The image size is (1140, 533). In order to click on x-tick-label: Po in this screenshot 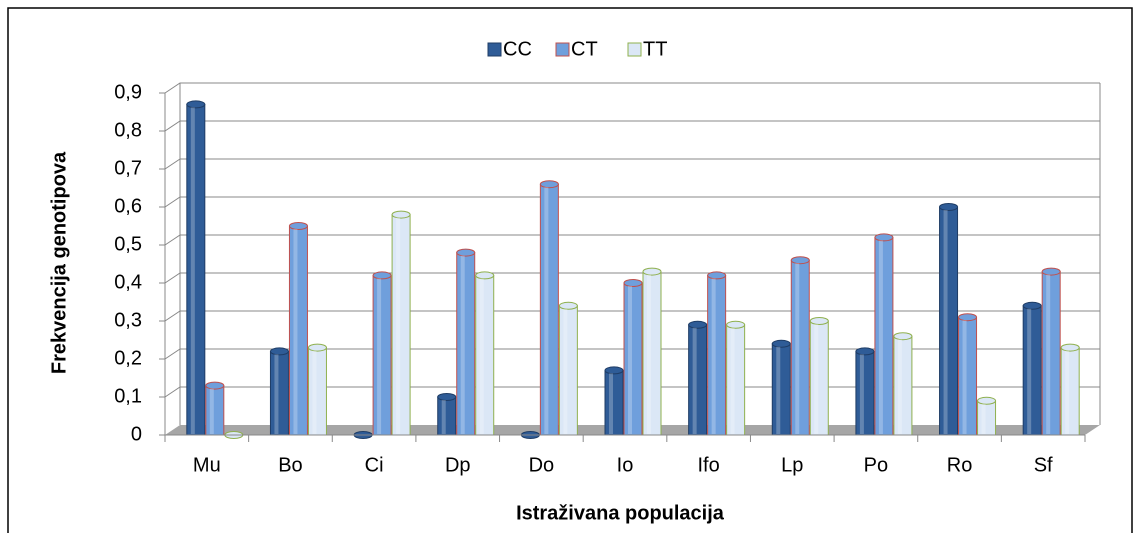, I will do `click(876, 465)`.